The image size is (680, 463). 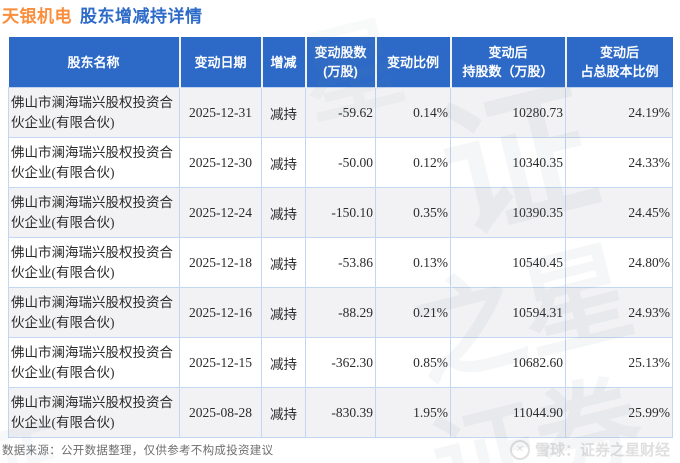 I want to click on cell-change-ratio: 0.12%, so click(x=413, y=162).